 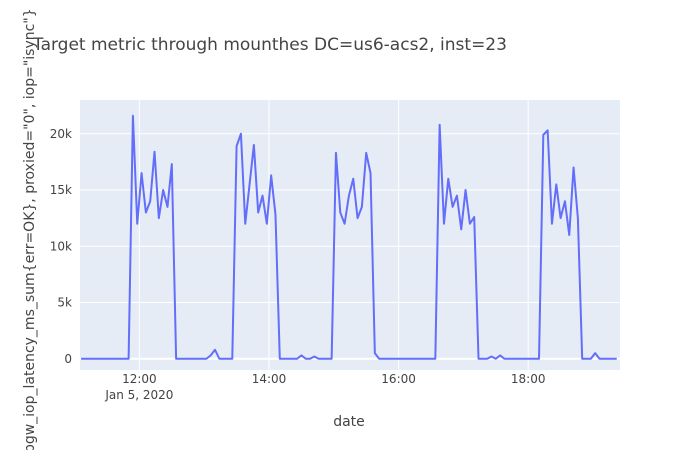 I want to click on x-tick-label: 18:00, so click(x=528, y=379).